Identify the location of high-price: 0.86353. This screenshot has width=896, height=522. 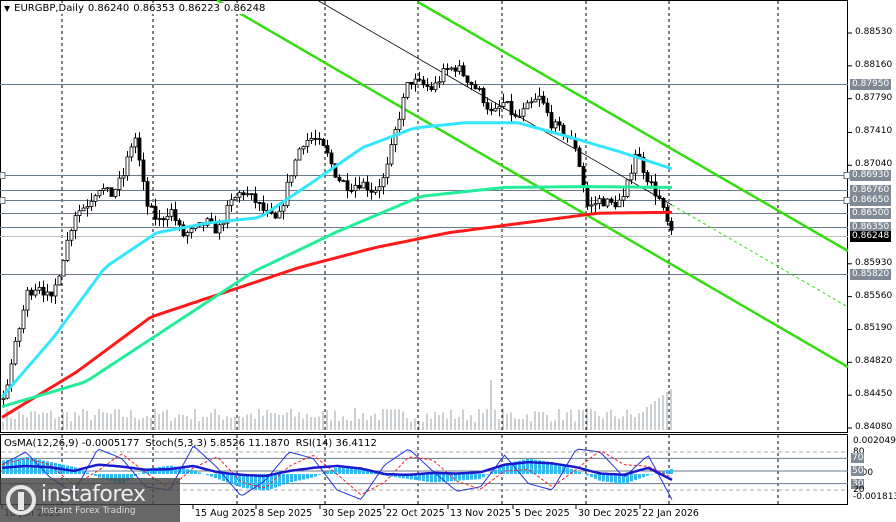
(154, 8).